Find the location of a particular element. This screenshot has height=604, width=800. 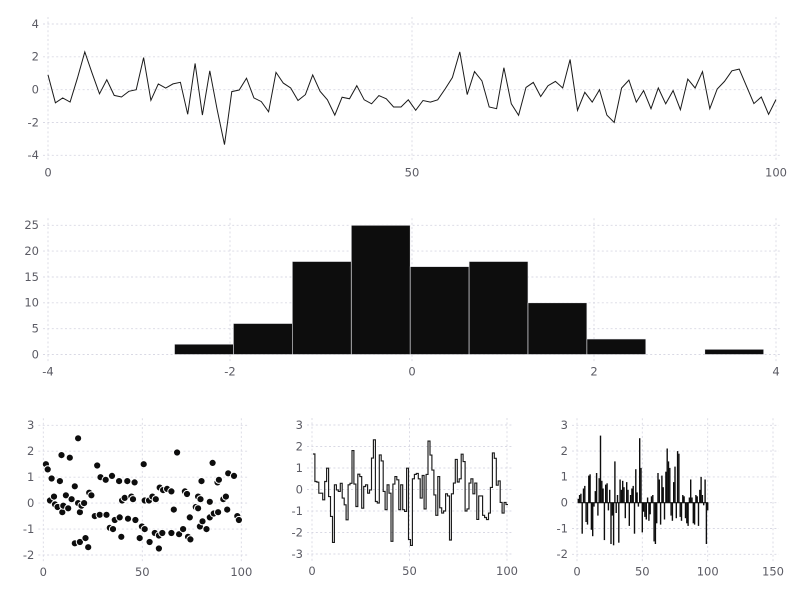

x-tick-label: 2 is located at coordinates (593, 372).